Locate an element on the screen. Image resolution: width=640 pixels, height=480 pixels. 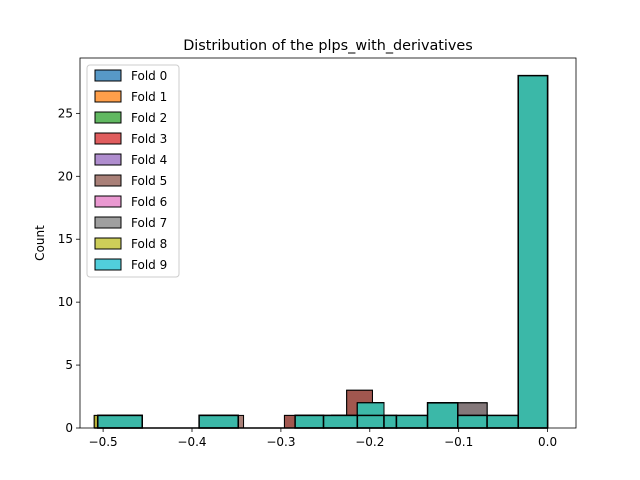
legend-label: Fold 8 is located at coordinates (149, 244).